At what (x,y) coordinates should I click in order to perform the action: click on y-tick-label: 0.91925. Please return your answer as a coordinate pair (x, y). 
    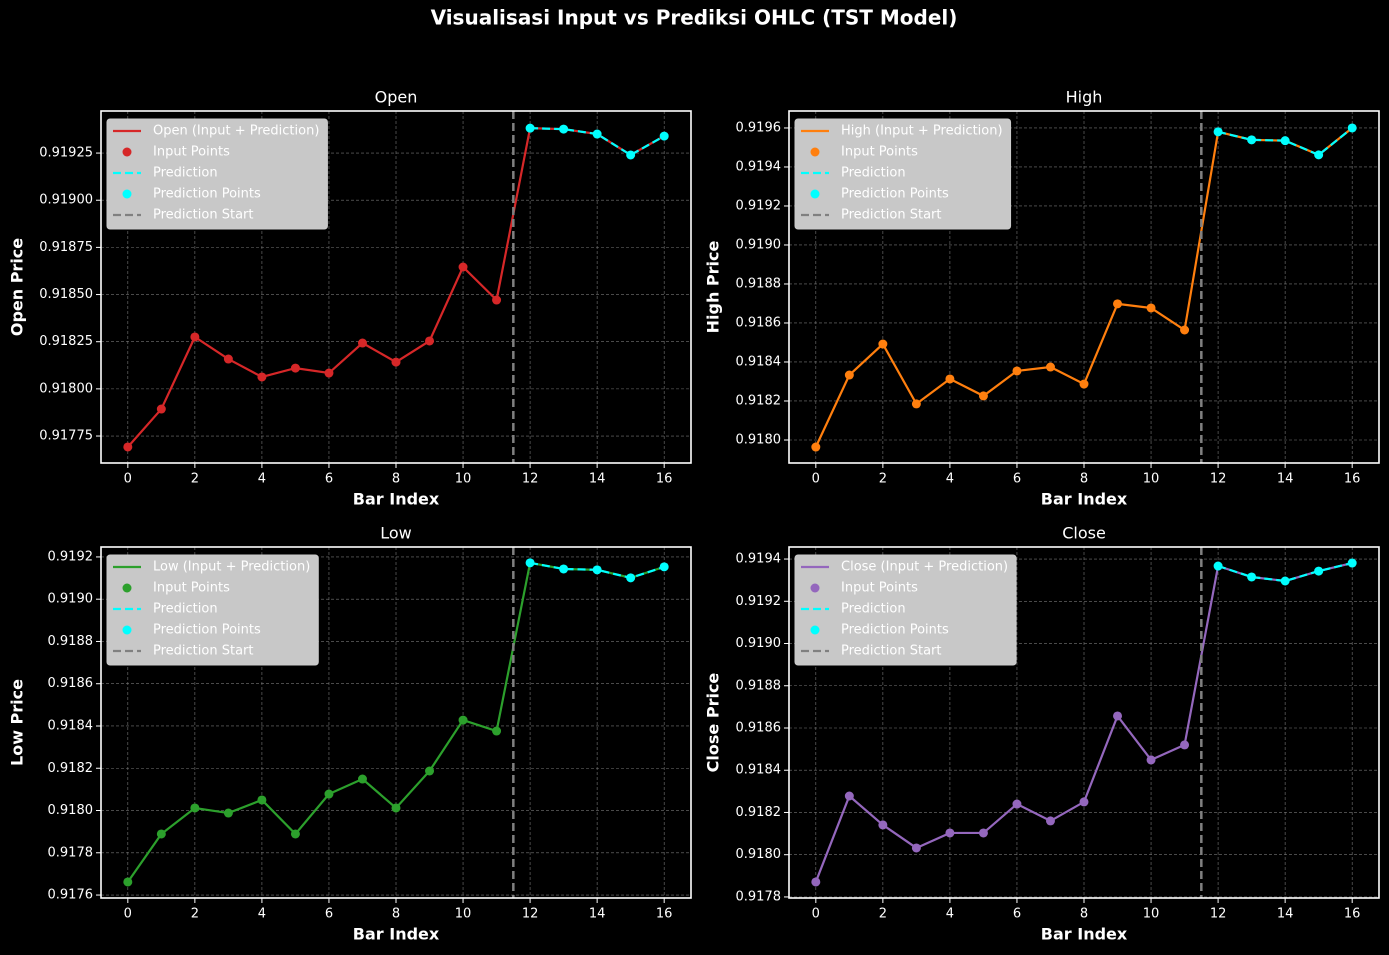
    Looking at the image, I should click on (66, 153).